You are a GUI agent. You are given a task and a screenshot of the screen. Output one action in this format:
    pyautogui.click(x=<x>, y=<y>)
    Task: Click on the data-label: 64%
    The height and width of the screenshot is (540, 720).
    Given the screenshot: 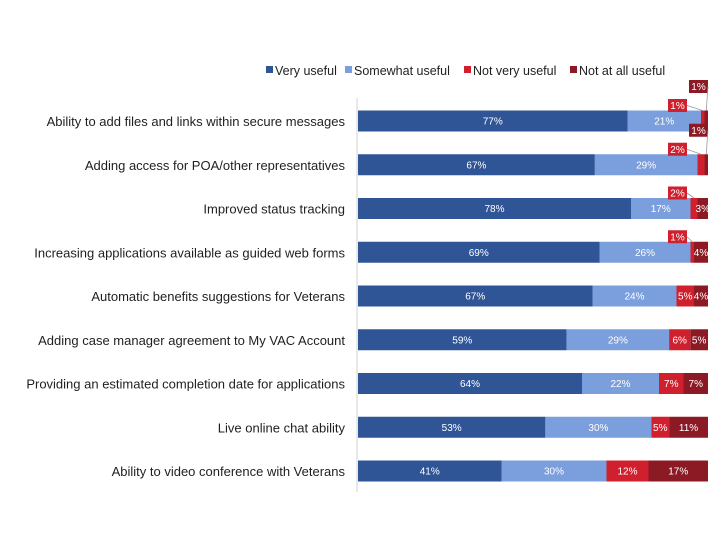 What is the action you would take?
    pyautogui.click(x=470, y=384)
    